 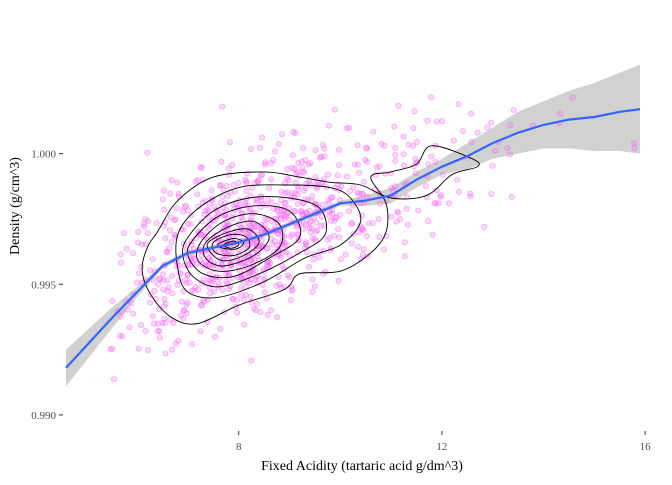 I want to click on x-tick-label: 12, so click(x=441, y=447).